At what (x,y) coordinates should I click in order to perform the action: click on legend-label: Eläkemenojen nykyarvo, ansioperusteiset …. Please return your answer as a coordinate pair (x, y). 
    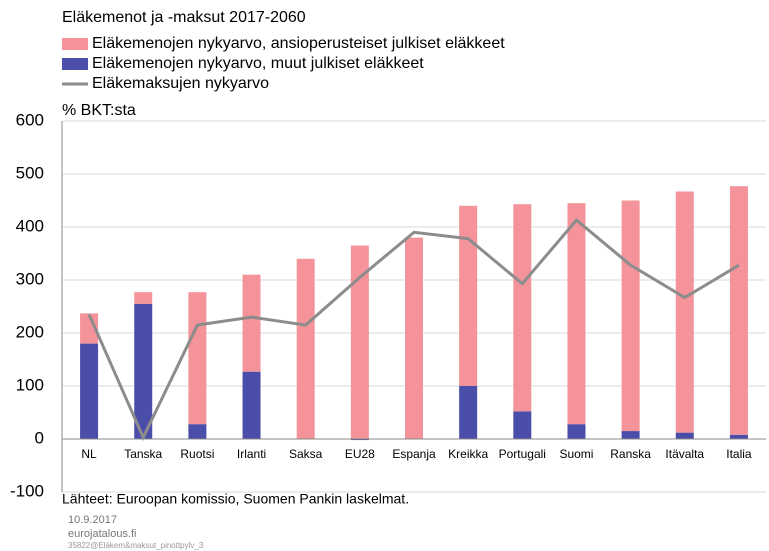
    Looking at the image, I should click on (298, 43).